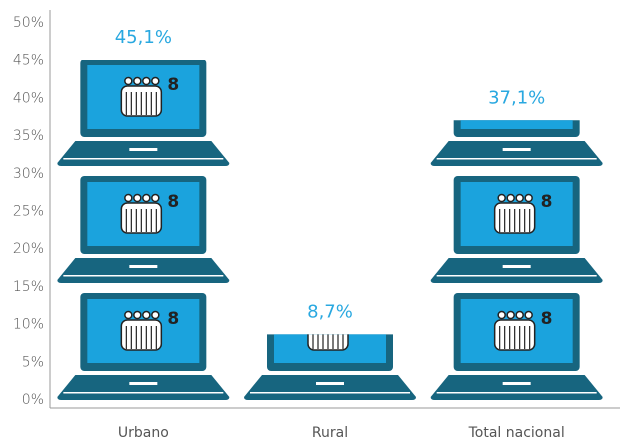 The image size is (625, 445). Describe the element at coordinates (330, 433) in the screenshot. I see `x-tick-label: Rural` at that location.